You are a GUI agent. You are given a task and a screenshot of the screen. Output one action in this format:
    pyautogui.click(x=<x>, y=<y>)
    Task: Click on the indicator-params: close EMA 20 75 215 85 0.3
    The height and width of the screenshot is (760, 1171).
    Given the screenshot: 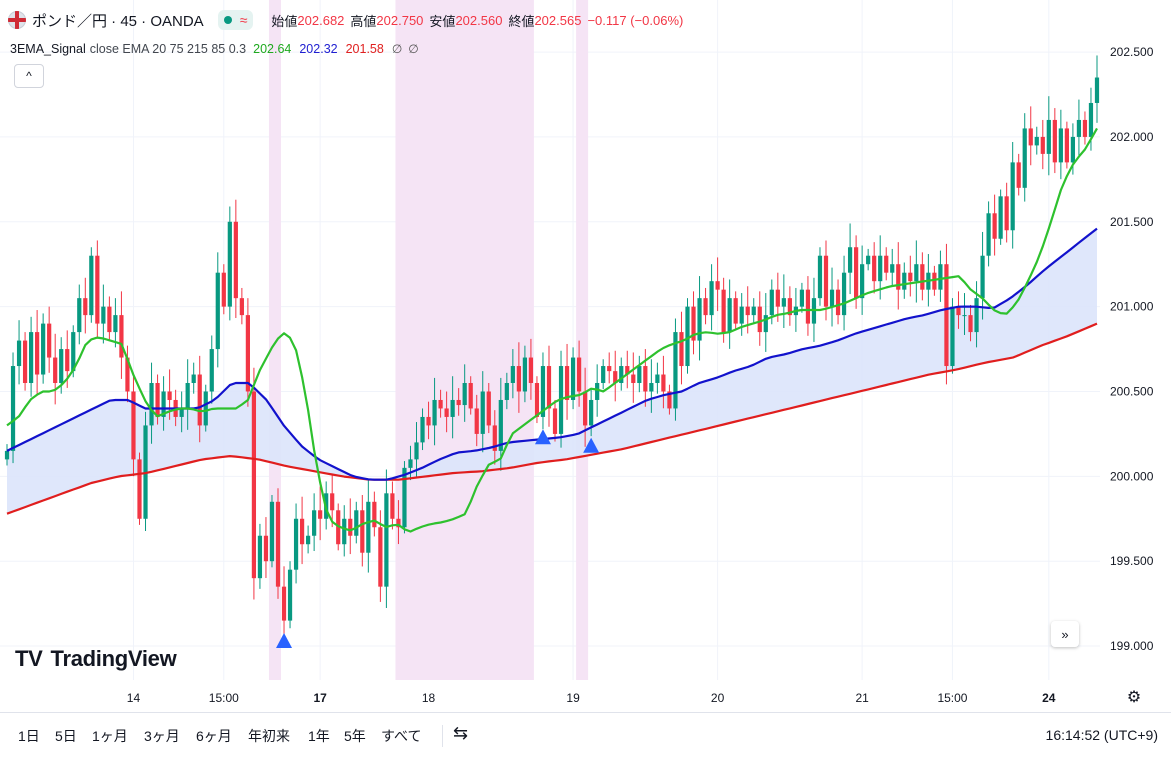 What is the action you would take?
    pyautogui.click(x=168, y=49)
    